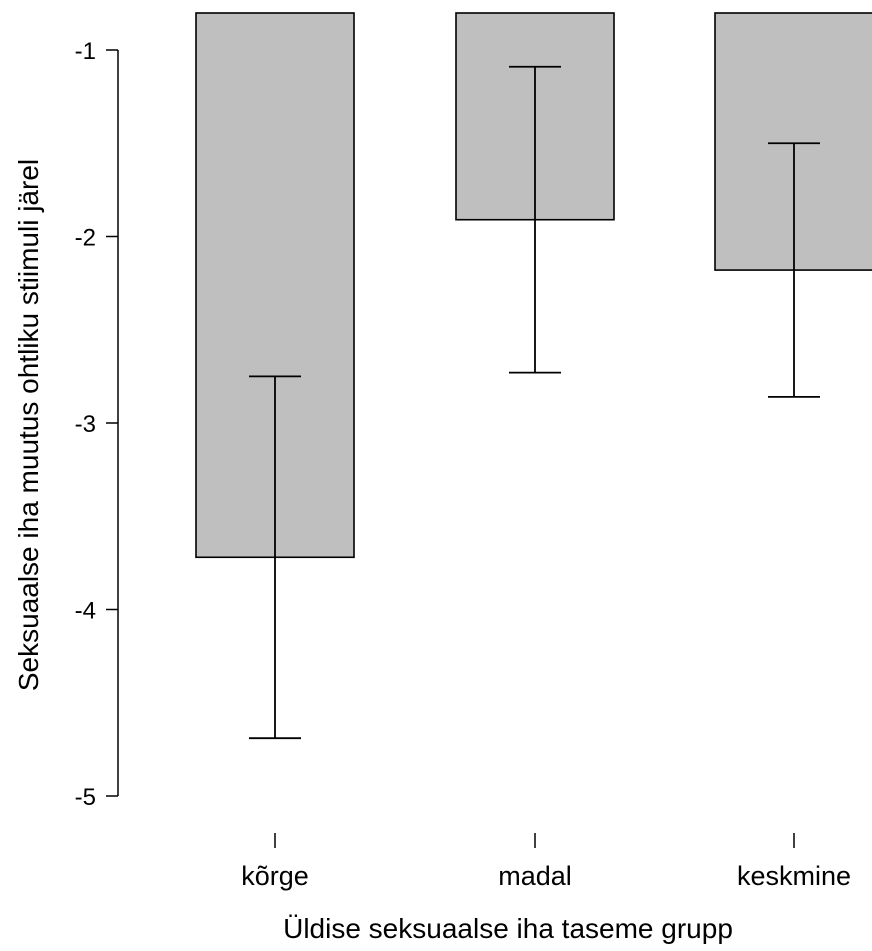 The image size is (872, 951). I want to click on x-tick-label-0: kõrge, so click(275, 876).